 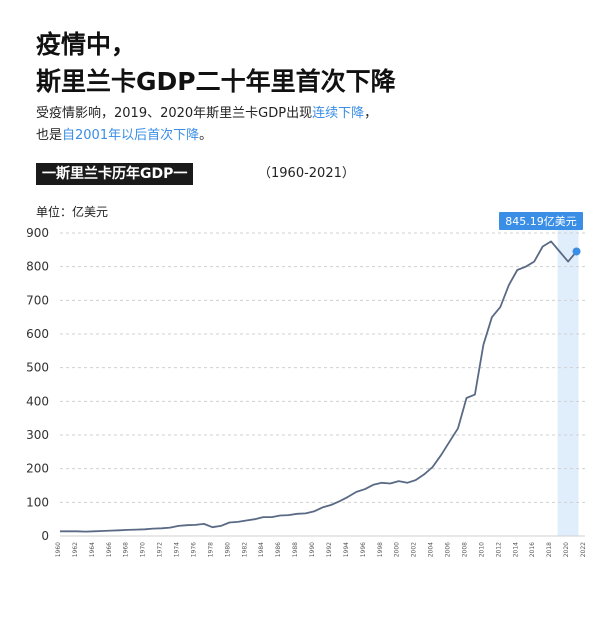 What do you see at coordinates (37, 469) in the screenshot?
I see `y-tick-label: 200` at bounding box center [37, 469].